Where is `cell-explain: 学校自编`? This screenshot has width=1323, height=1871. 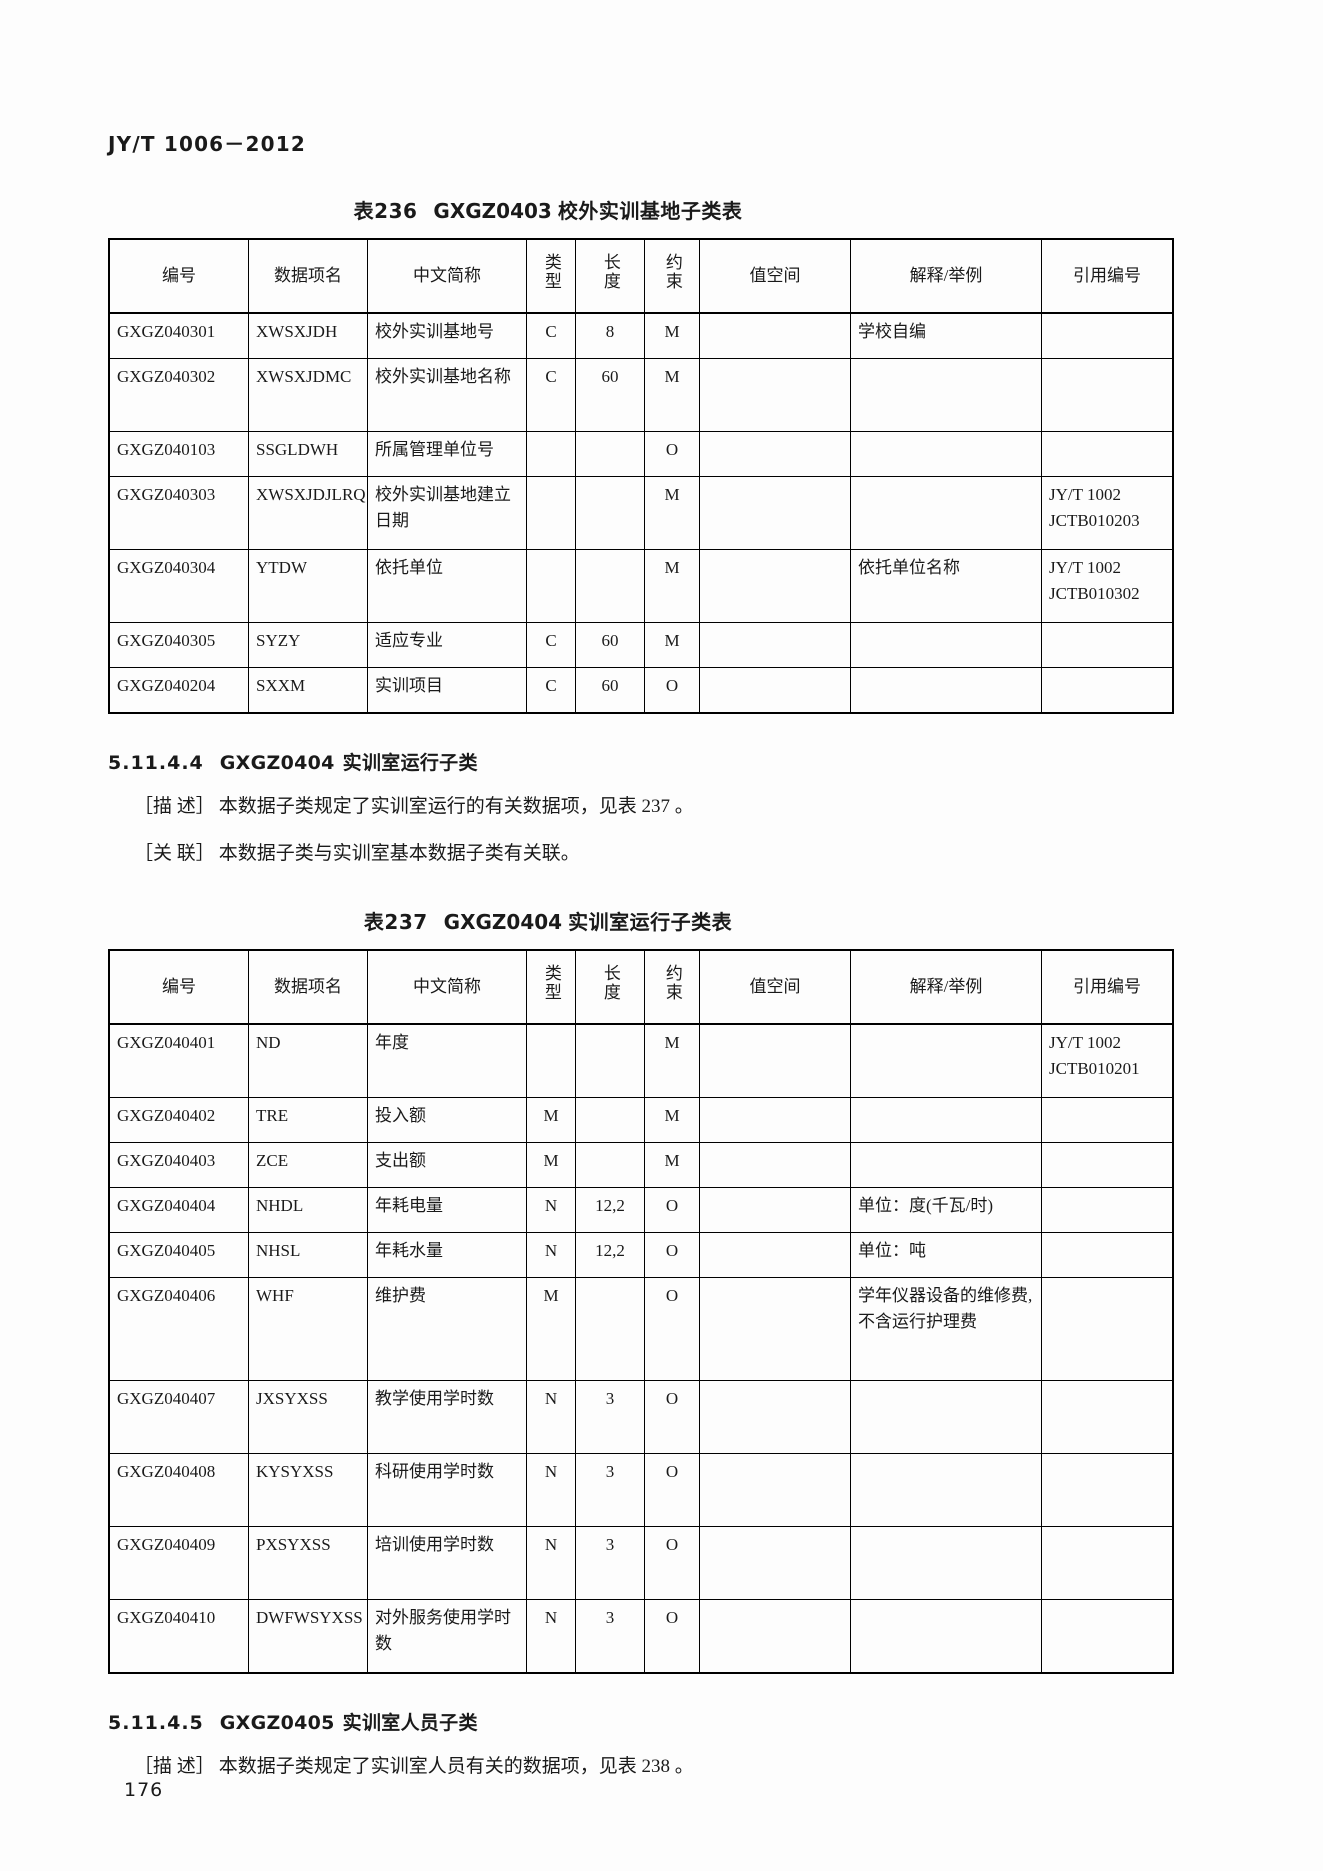 cell-explain: 学校自编 is located at coordinates (946, 335).